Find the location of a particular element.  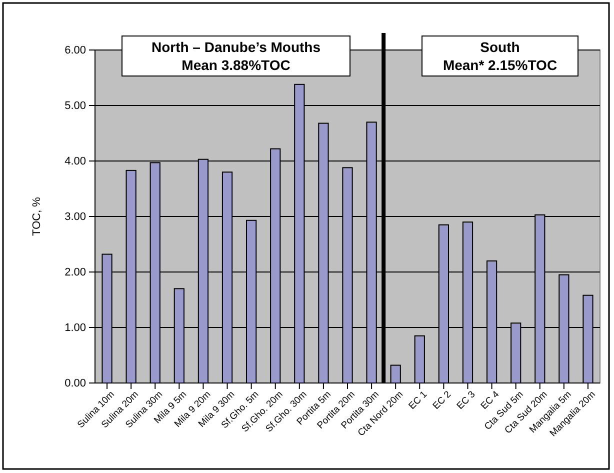

y-tick-label: 2.00 is located at coordinates (75, 272).